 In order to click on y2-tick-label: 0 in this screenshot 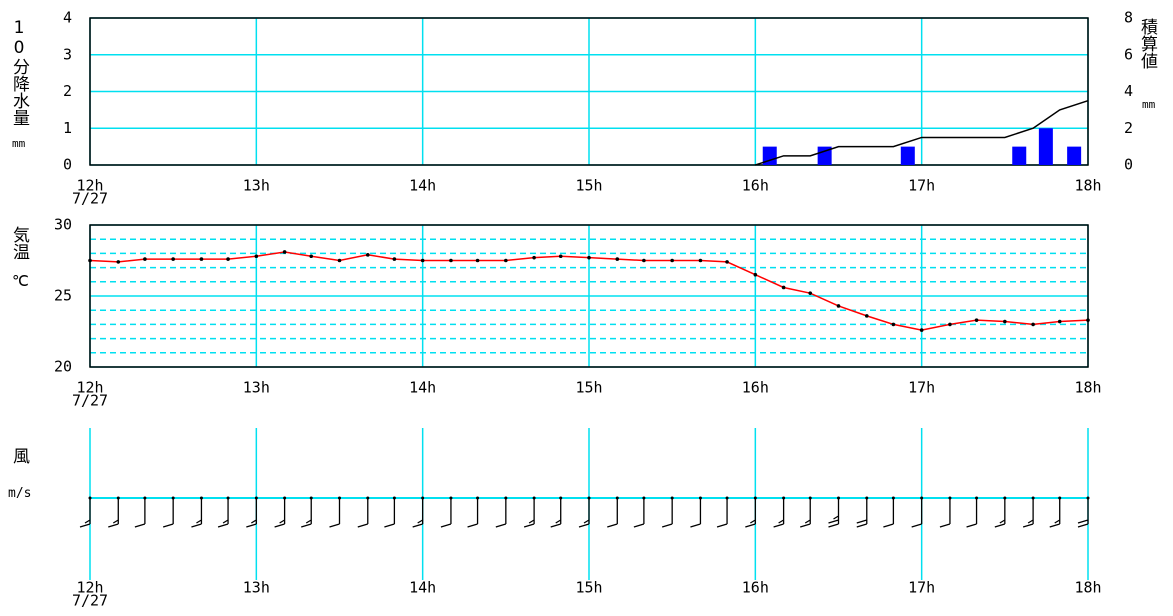, I will do `click(1128, 165)`.